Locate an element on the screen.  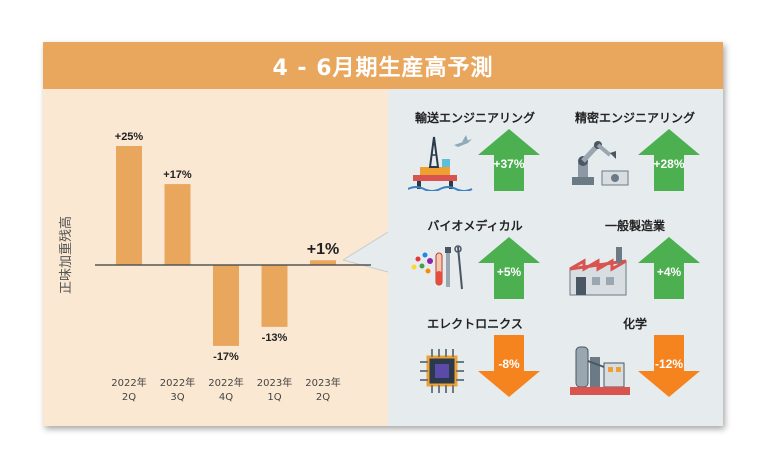
page-title: 4 - 6月期生産高予測 is located at coordinates (383, 68).